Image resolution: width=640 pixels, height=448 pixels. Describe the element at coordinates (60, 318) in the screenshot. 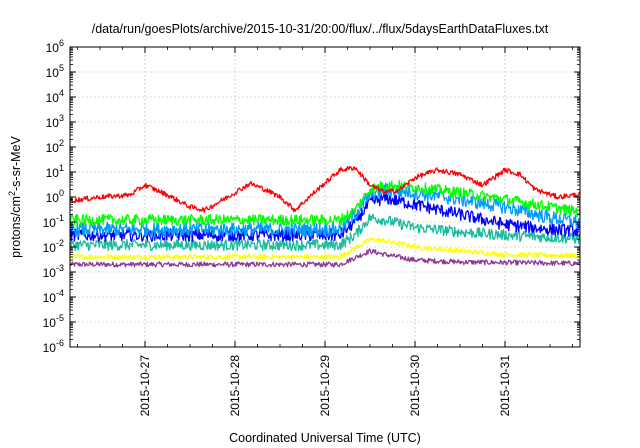

I see `y-tick-exponent: -5` at that location.